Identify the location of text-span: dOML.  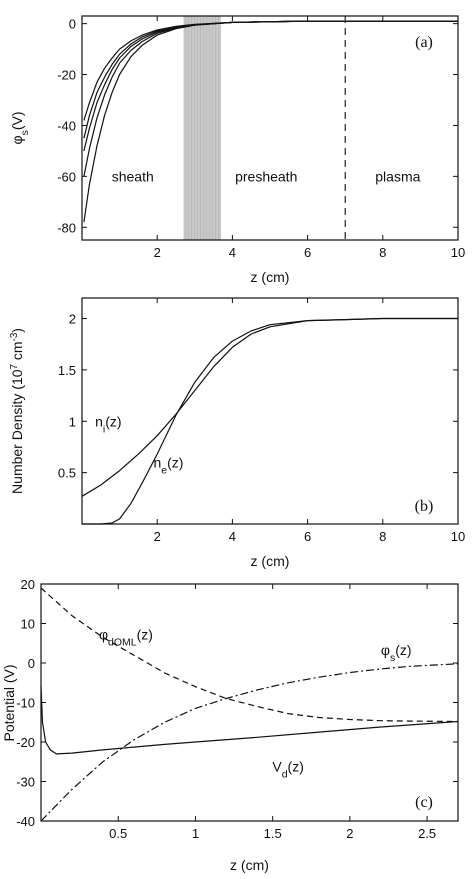
(122, 642).